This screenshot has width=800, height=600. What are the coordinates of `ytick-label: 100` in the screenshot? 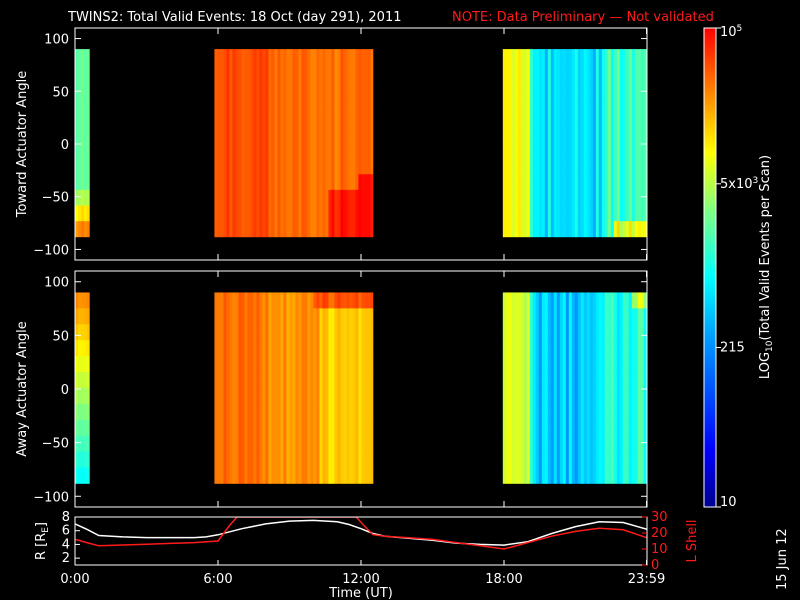 It's located at (56, 283).